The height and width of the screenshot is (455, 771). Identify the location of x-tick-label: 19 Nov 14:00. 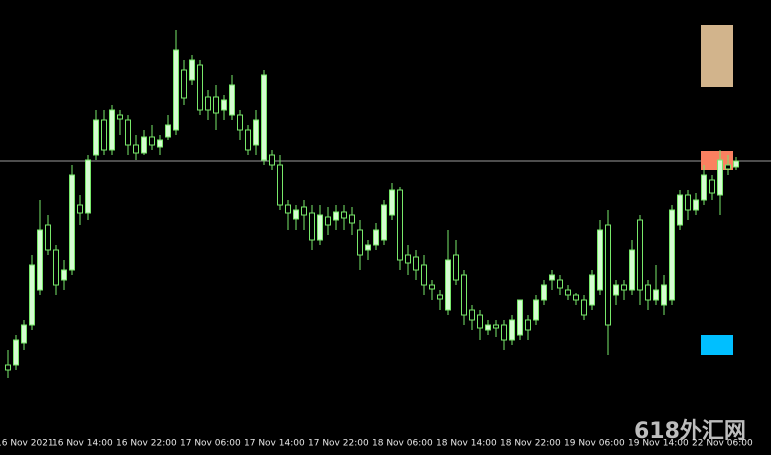
(658, 444).